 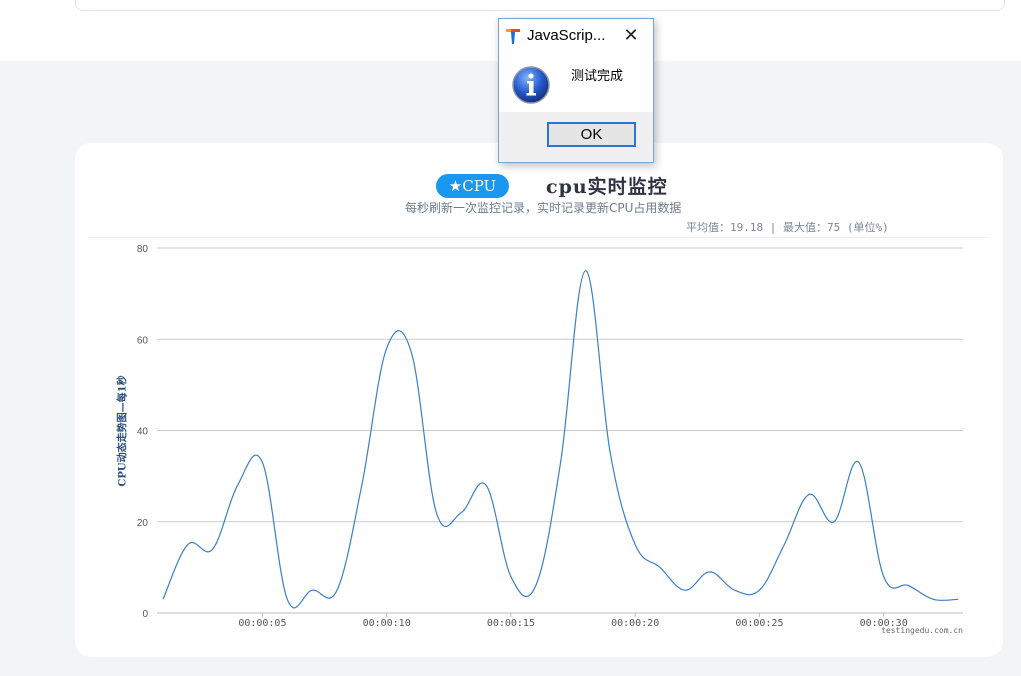 I want to click on y-tick-label: 40, so click(x=143, y=432).